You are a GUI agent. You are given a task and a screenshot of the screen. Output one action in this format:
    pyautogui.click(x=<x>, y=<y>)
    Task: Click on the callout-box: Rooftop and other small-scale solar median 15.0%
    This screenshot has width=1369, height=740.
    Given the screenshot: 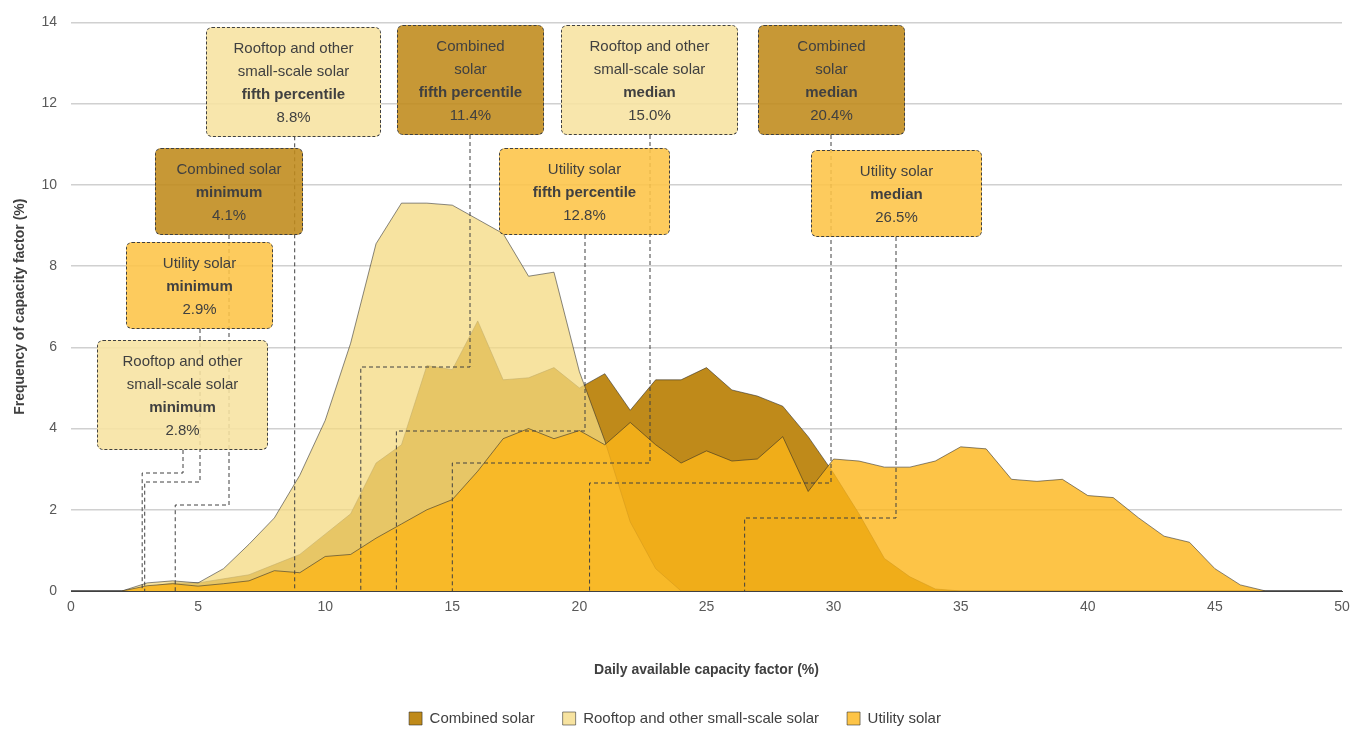 What is the action you would take?
    pyautogui.click(x=649, y=80)
    